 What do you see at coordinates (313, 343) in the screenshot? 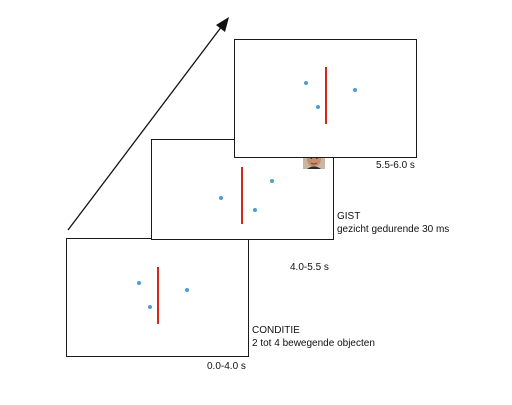
I see `caption-conditie-description: 2 tot 4 bewegende objecten` at bounding box center [313, 343].